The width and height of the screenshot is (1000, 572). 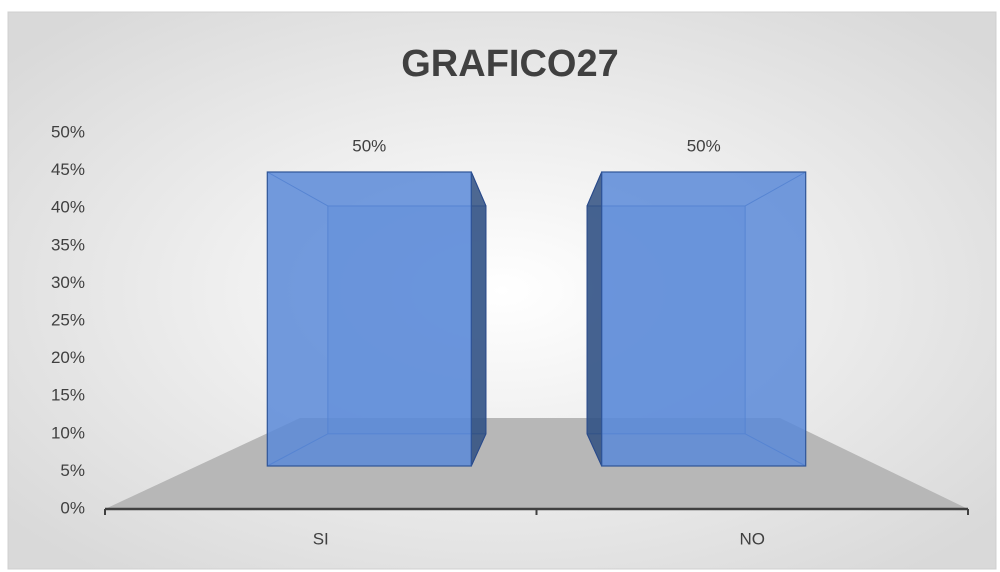 I want to click on y-tick-label: 45%, so click(x=68, y=169).